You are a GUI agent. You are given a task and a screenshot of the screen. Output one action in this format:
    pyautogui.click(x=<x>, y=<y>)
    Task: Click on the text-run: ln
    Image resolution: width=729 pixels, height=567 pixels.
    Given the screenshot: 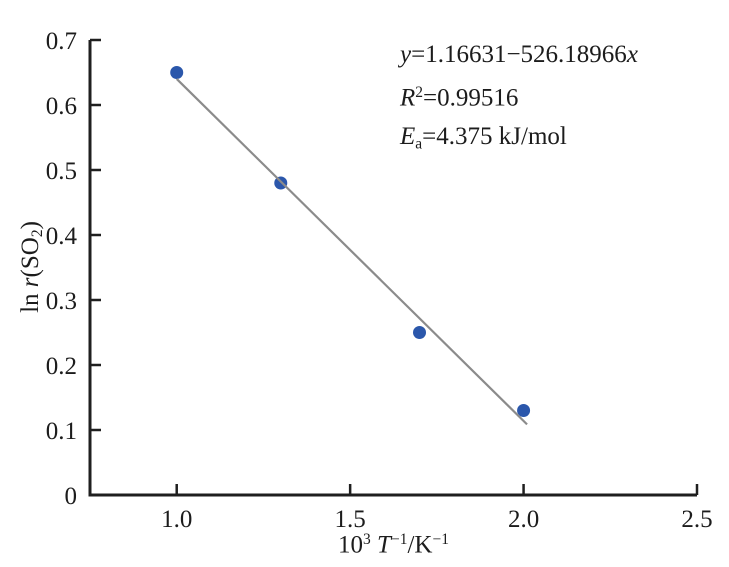 What is the action you would take?
    pyautogui.click(x=30, y=300)
    